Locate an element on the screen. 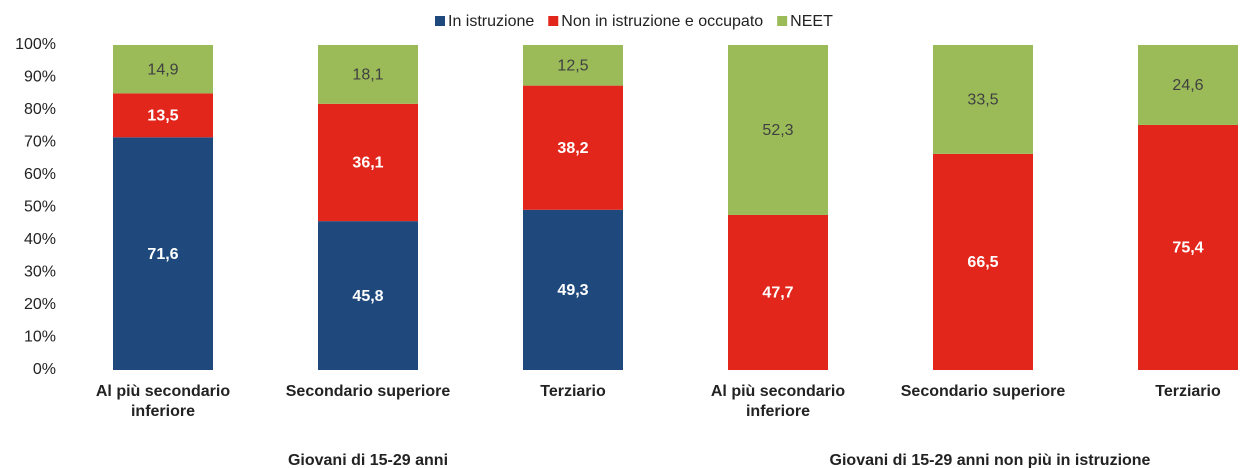  value-label: 13,5 is located at coordinates (162, 116).